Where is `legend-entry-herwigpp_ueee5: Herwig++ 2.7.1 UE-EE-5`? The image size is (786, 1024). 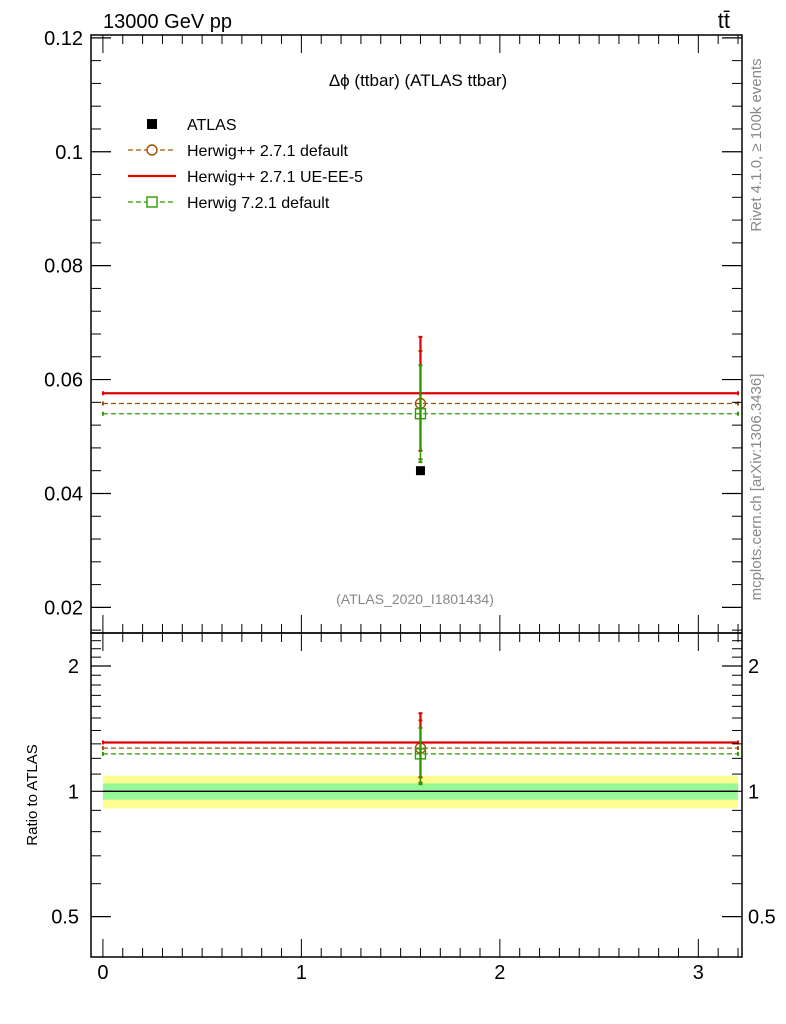
legend-entry-herwigpp_ueee5: Herwig++ 2.7.1 UE-EE-5 is located at coordinates (245, 177).